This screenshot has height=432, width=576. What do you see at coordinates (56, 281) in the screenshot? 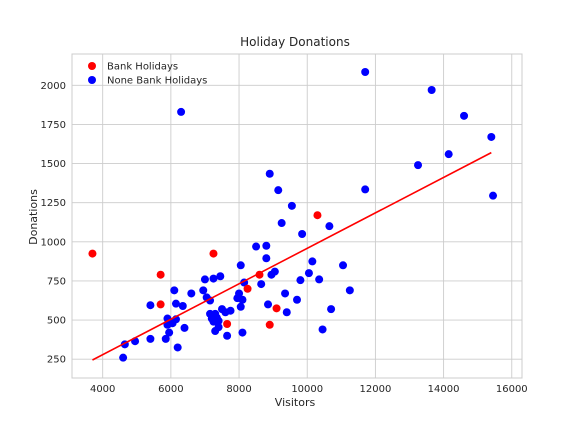
I see `y-tick-label: 750` at bounding box center [56, 281].